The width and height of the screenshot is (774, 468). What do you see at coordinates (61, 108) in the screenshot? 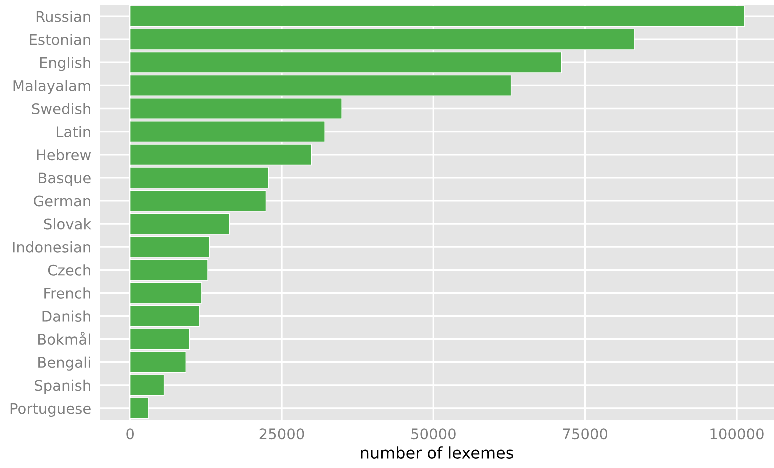
I see `y-tick-label: Swedish` at bounding box center [61, 108].